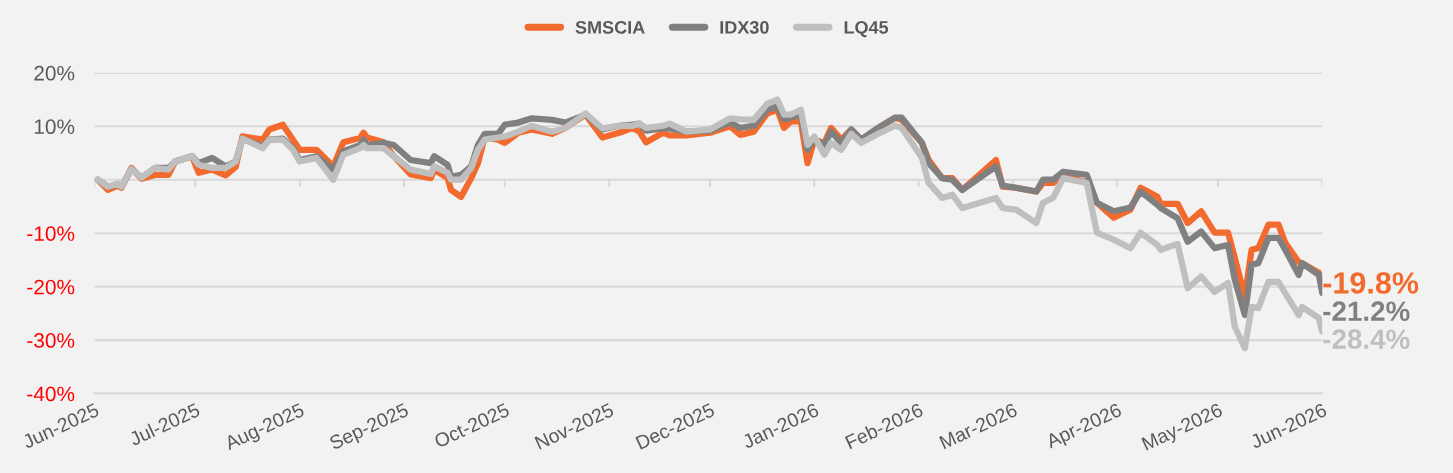 The image size is (1453, 473). I want to click on y-tick-label: -40%, so click(51, 394).